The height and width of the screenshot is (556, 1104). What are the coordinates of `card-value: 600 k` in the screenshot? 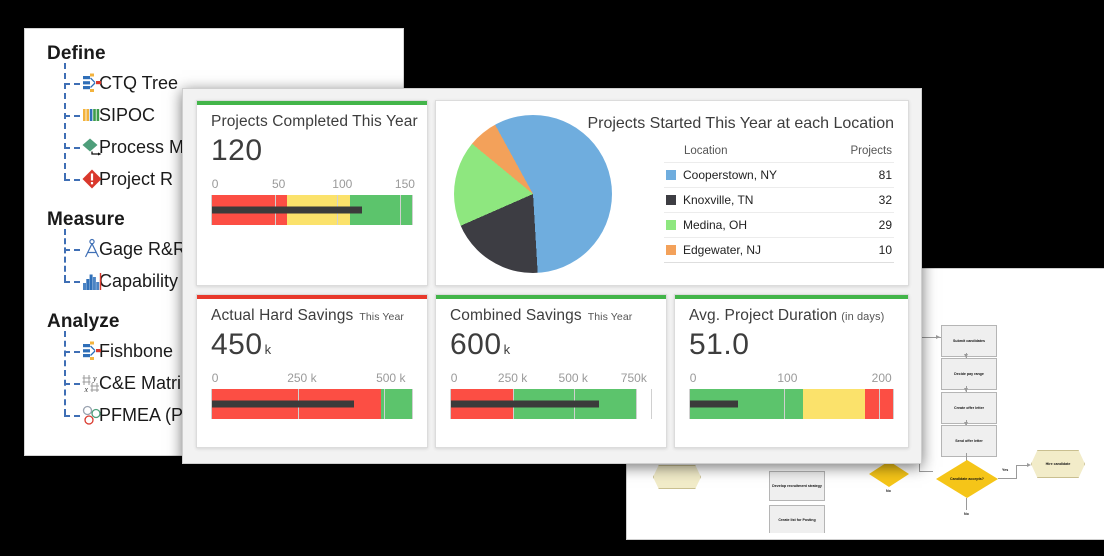 It's located at (551, 345).